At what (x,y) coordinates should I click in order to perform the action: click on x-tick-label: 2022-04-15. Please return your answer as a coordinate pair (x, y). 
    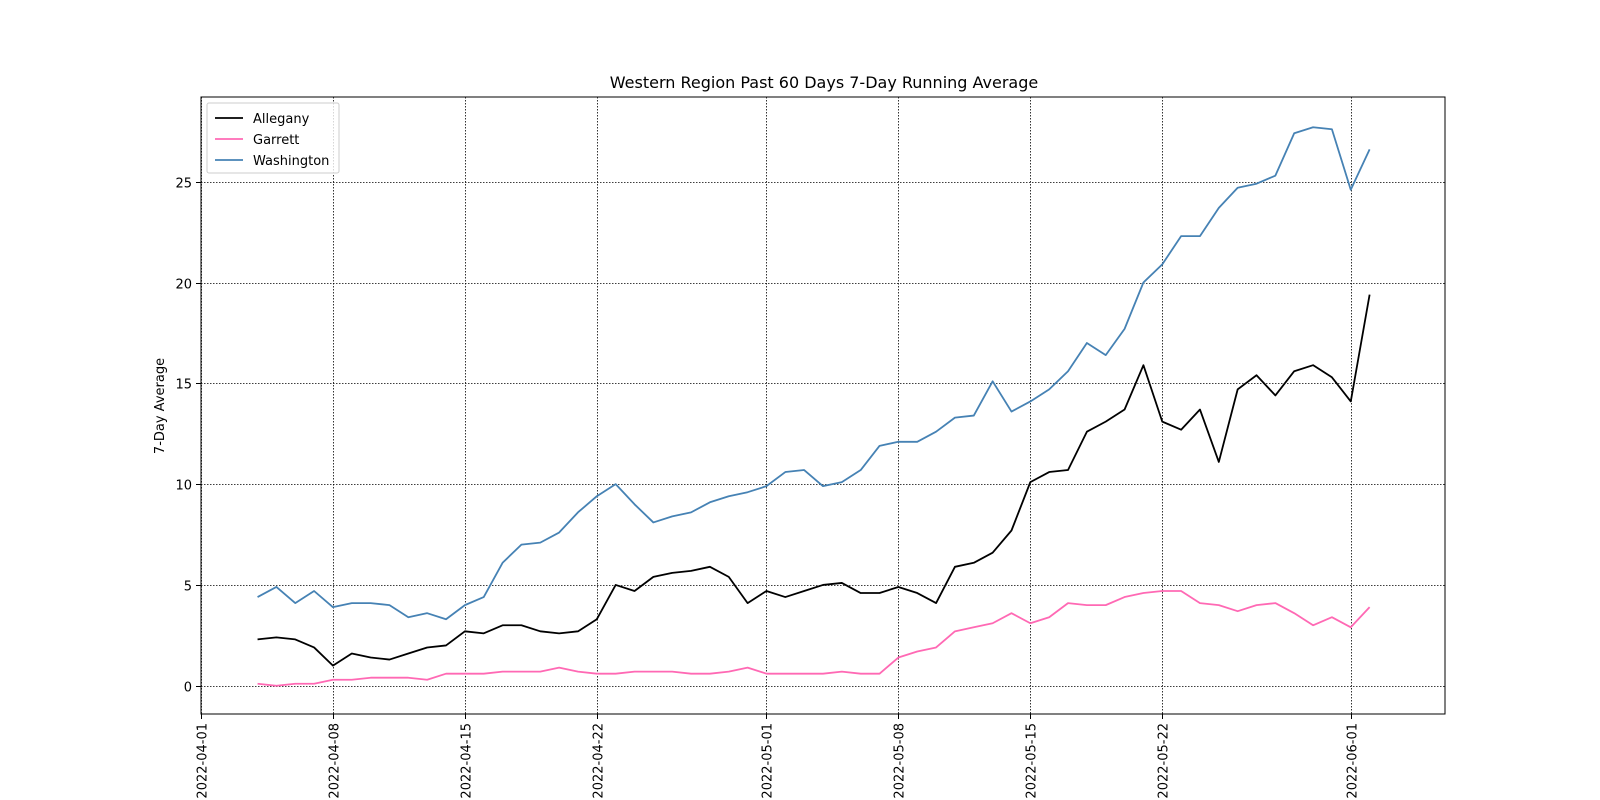
    Looking at the image, I should click on (467, 761).